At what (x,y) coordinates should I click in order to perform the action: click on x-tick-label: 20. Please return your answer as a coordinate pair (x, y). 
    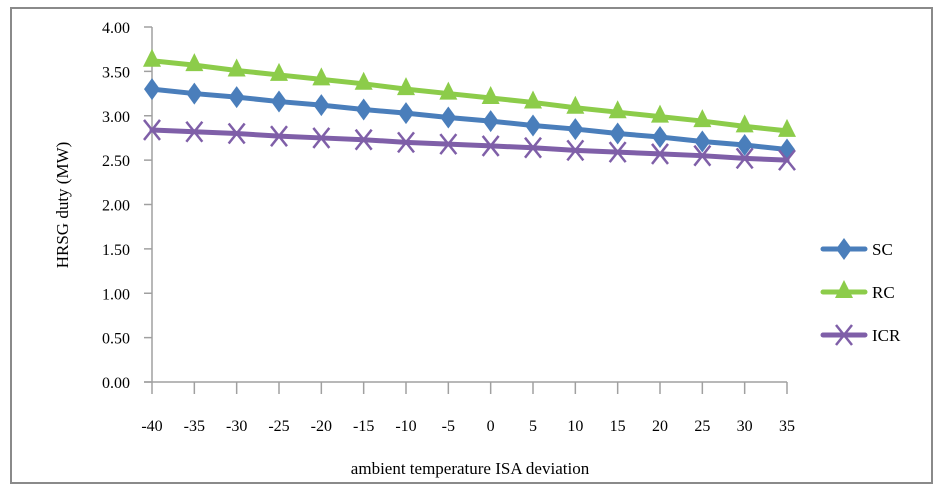
    Looking at the image, I should click on (660, 426).